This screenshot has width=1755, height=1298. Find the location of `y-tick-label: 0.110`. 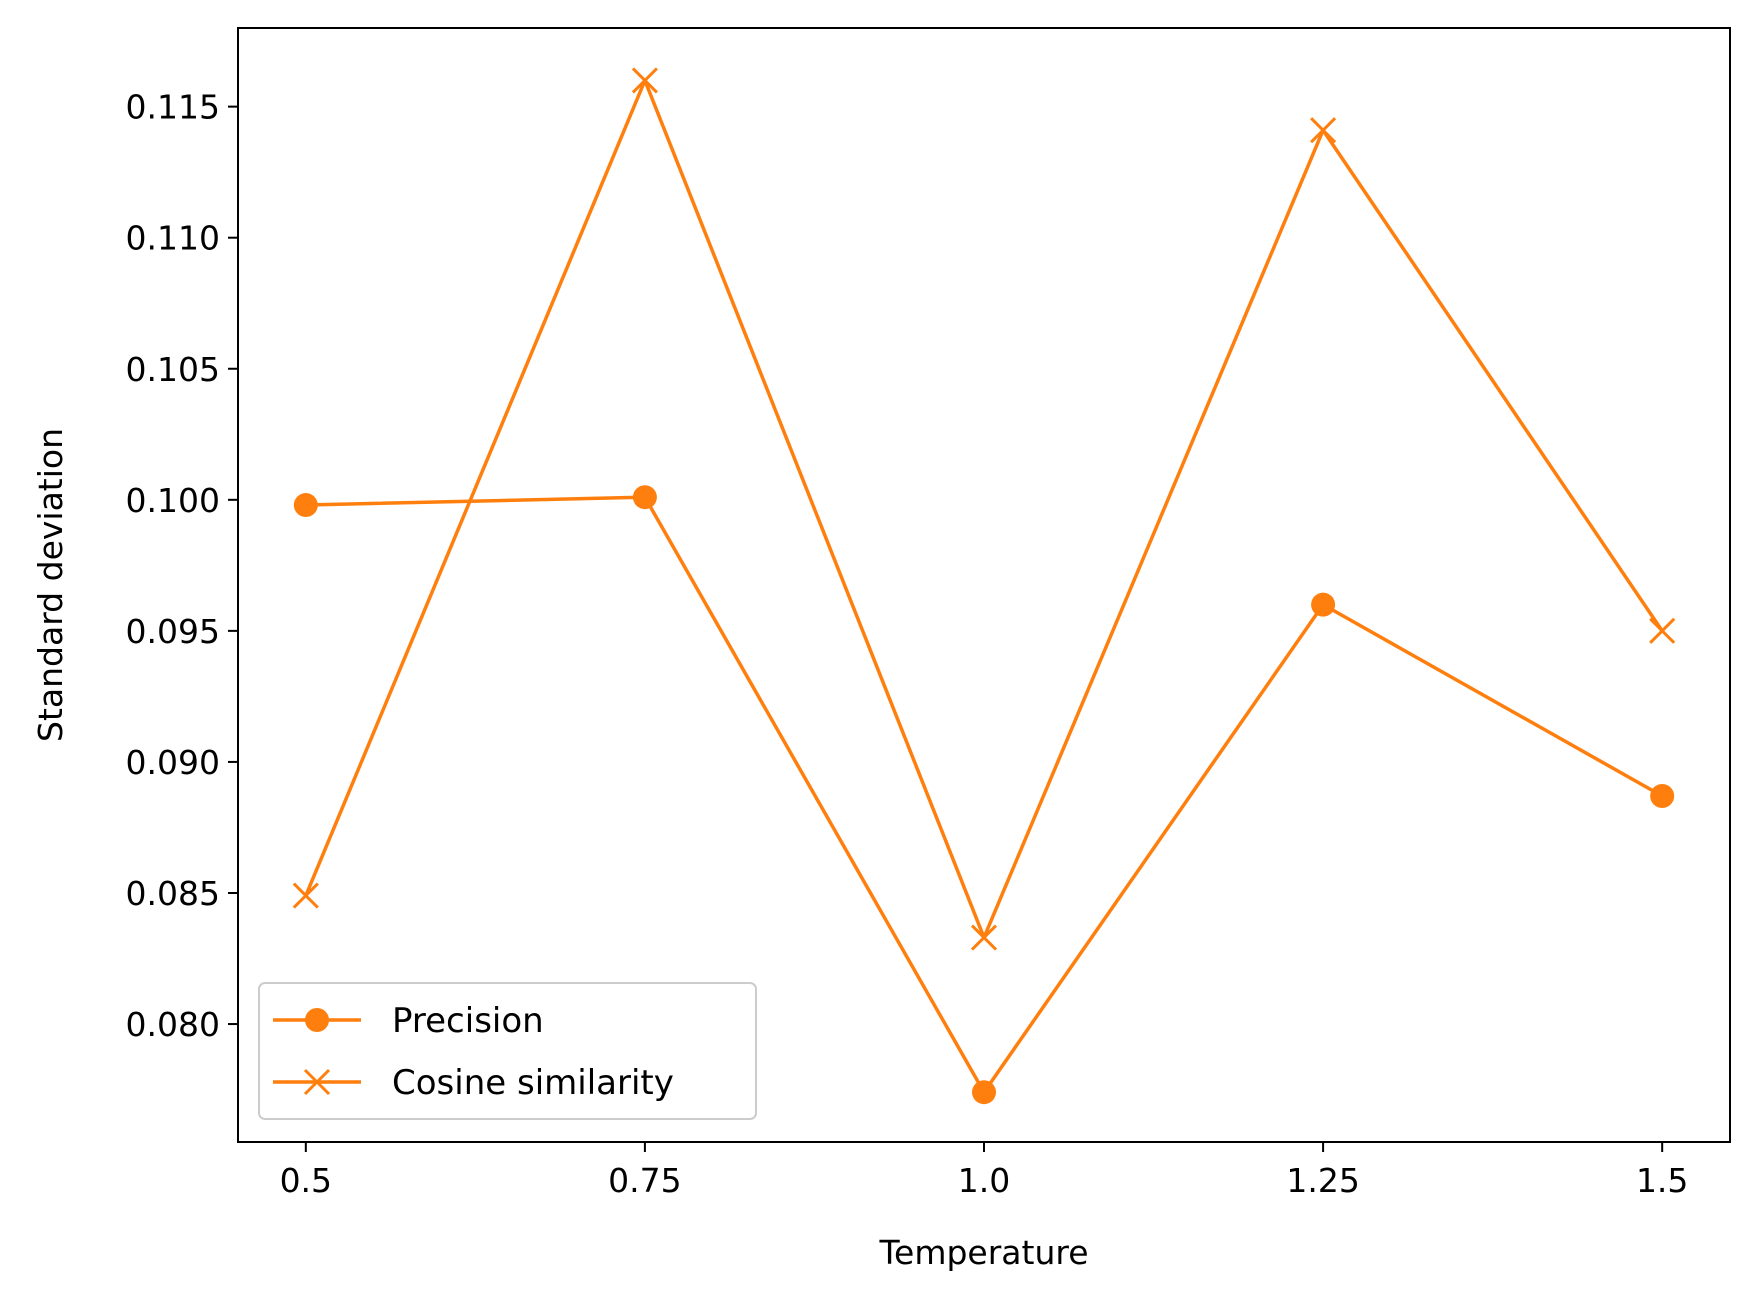

y-tick-label: 0.110 is located at coordinates (173, 238).